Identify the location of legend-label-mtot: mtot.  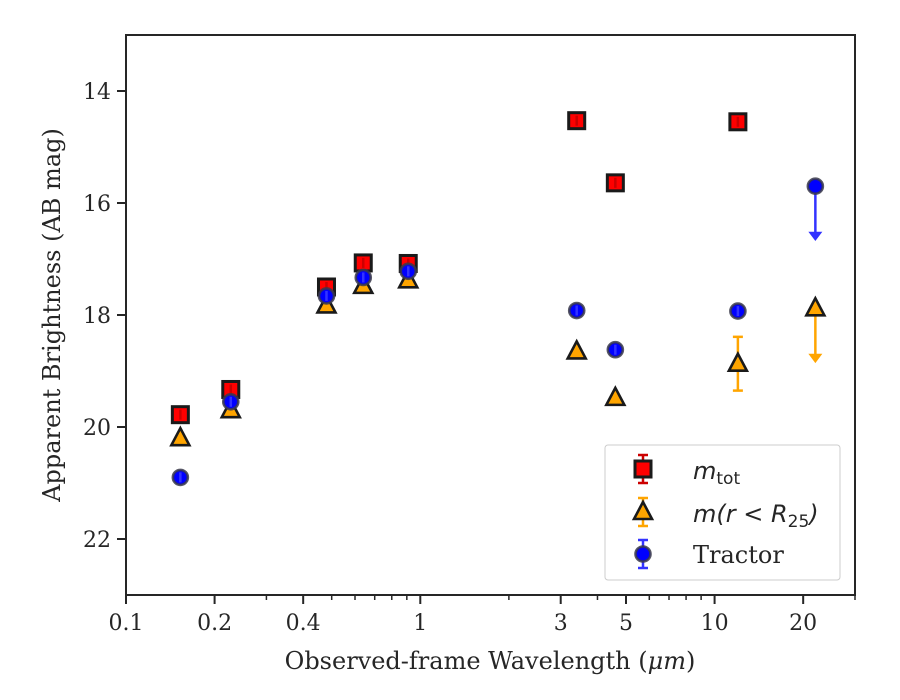
(716, 473).